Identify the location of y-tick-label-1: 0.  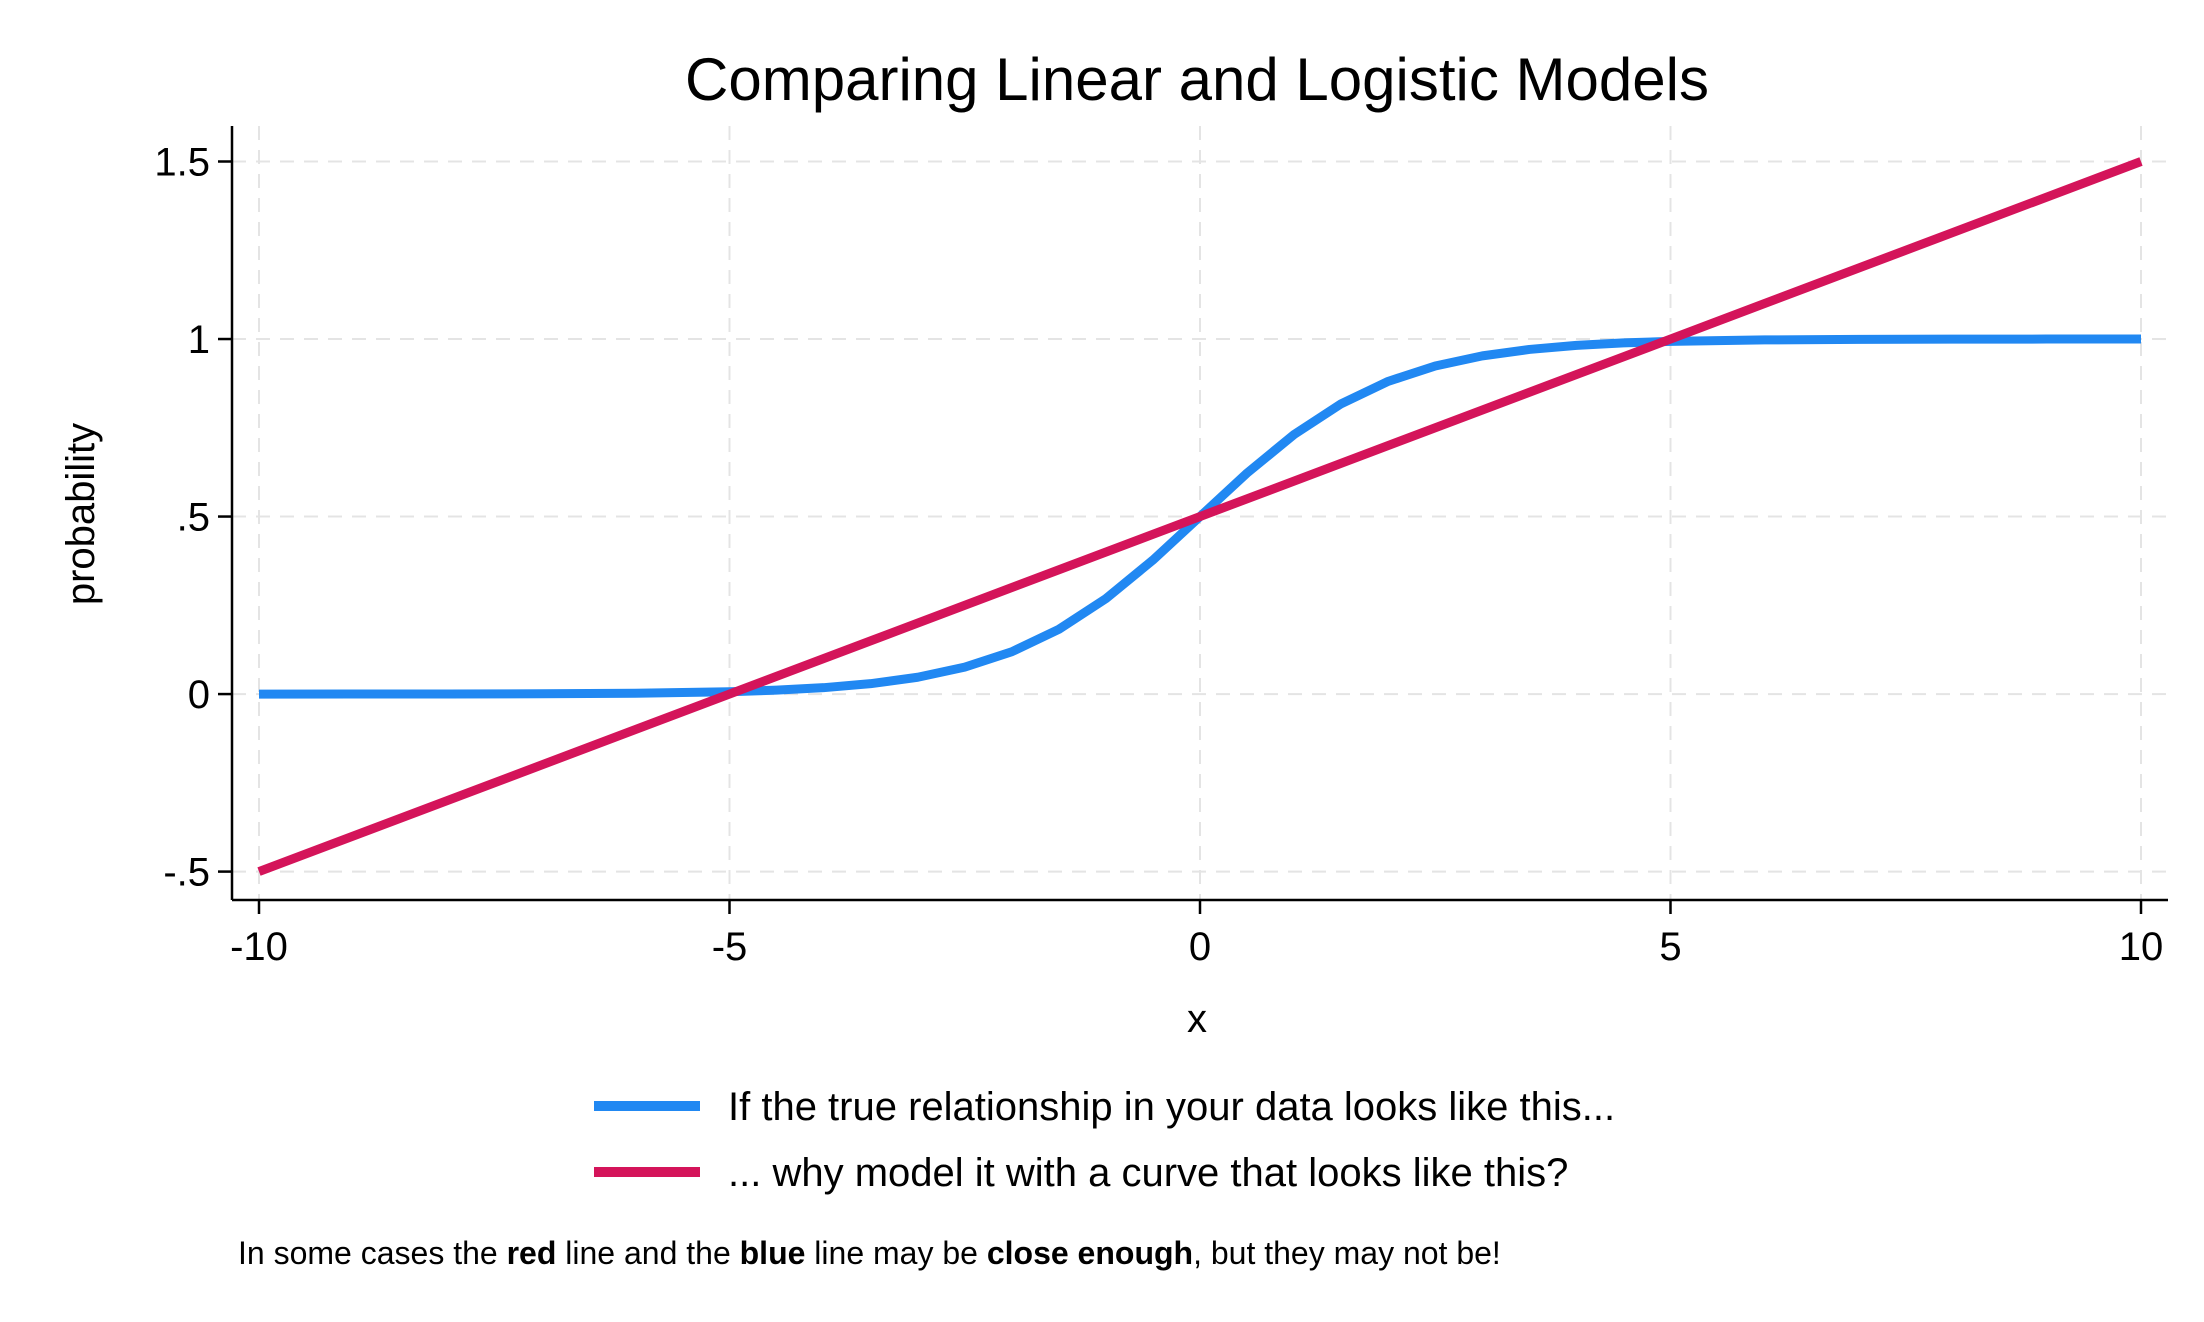
(199, 695).